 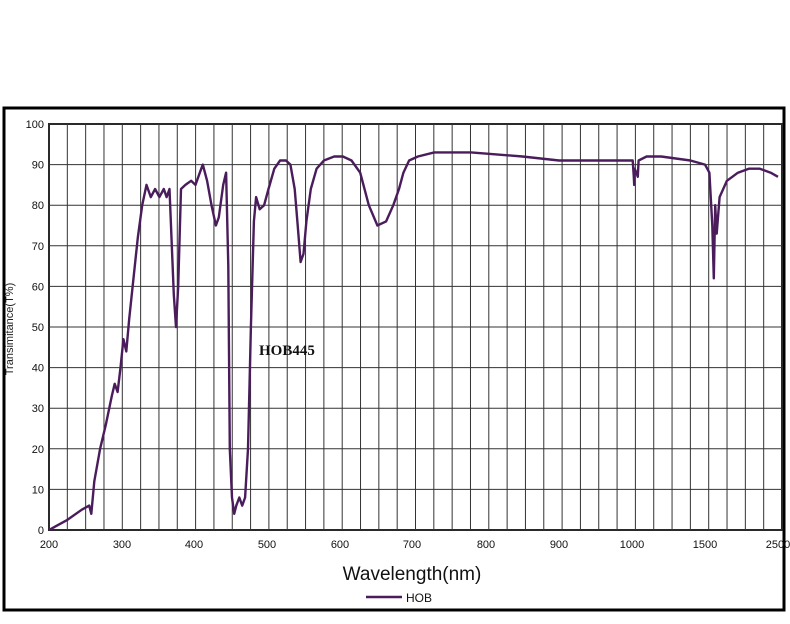 What do you see at coordinates (632, 545) in the screenshot?
I see `x-tick-label: 1000` at bounding box center [632, 545].